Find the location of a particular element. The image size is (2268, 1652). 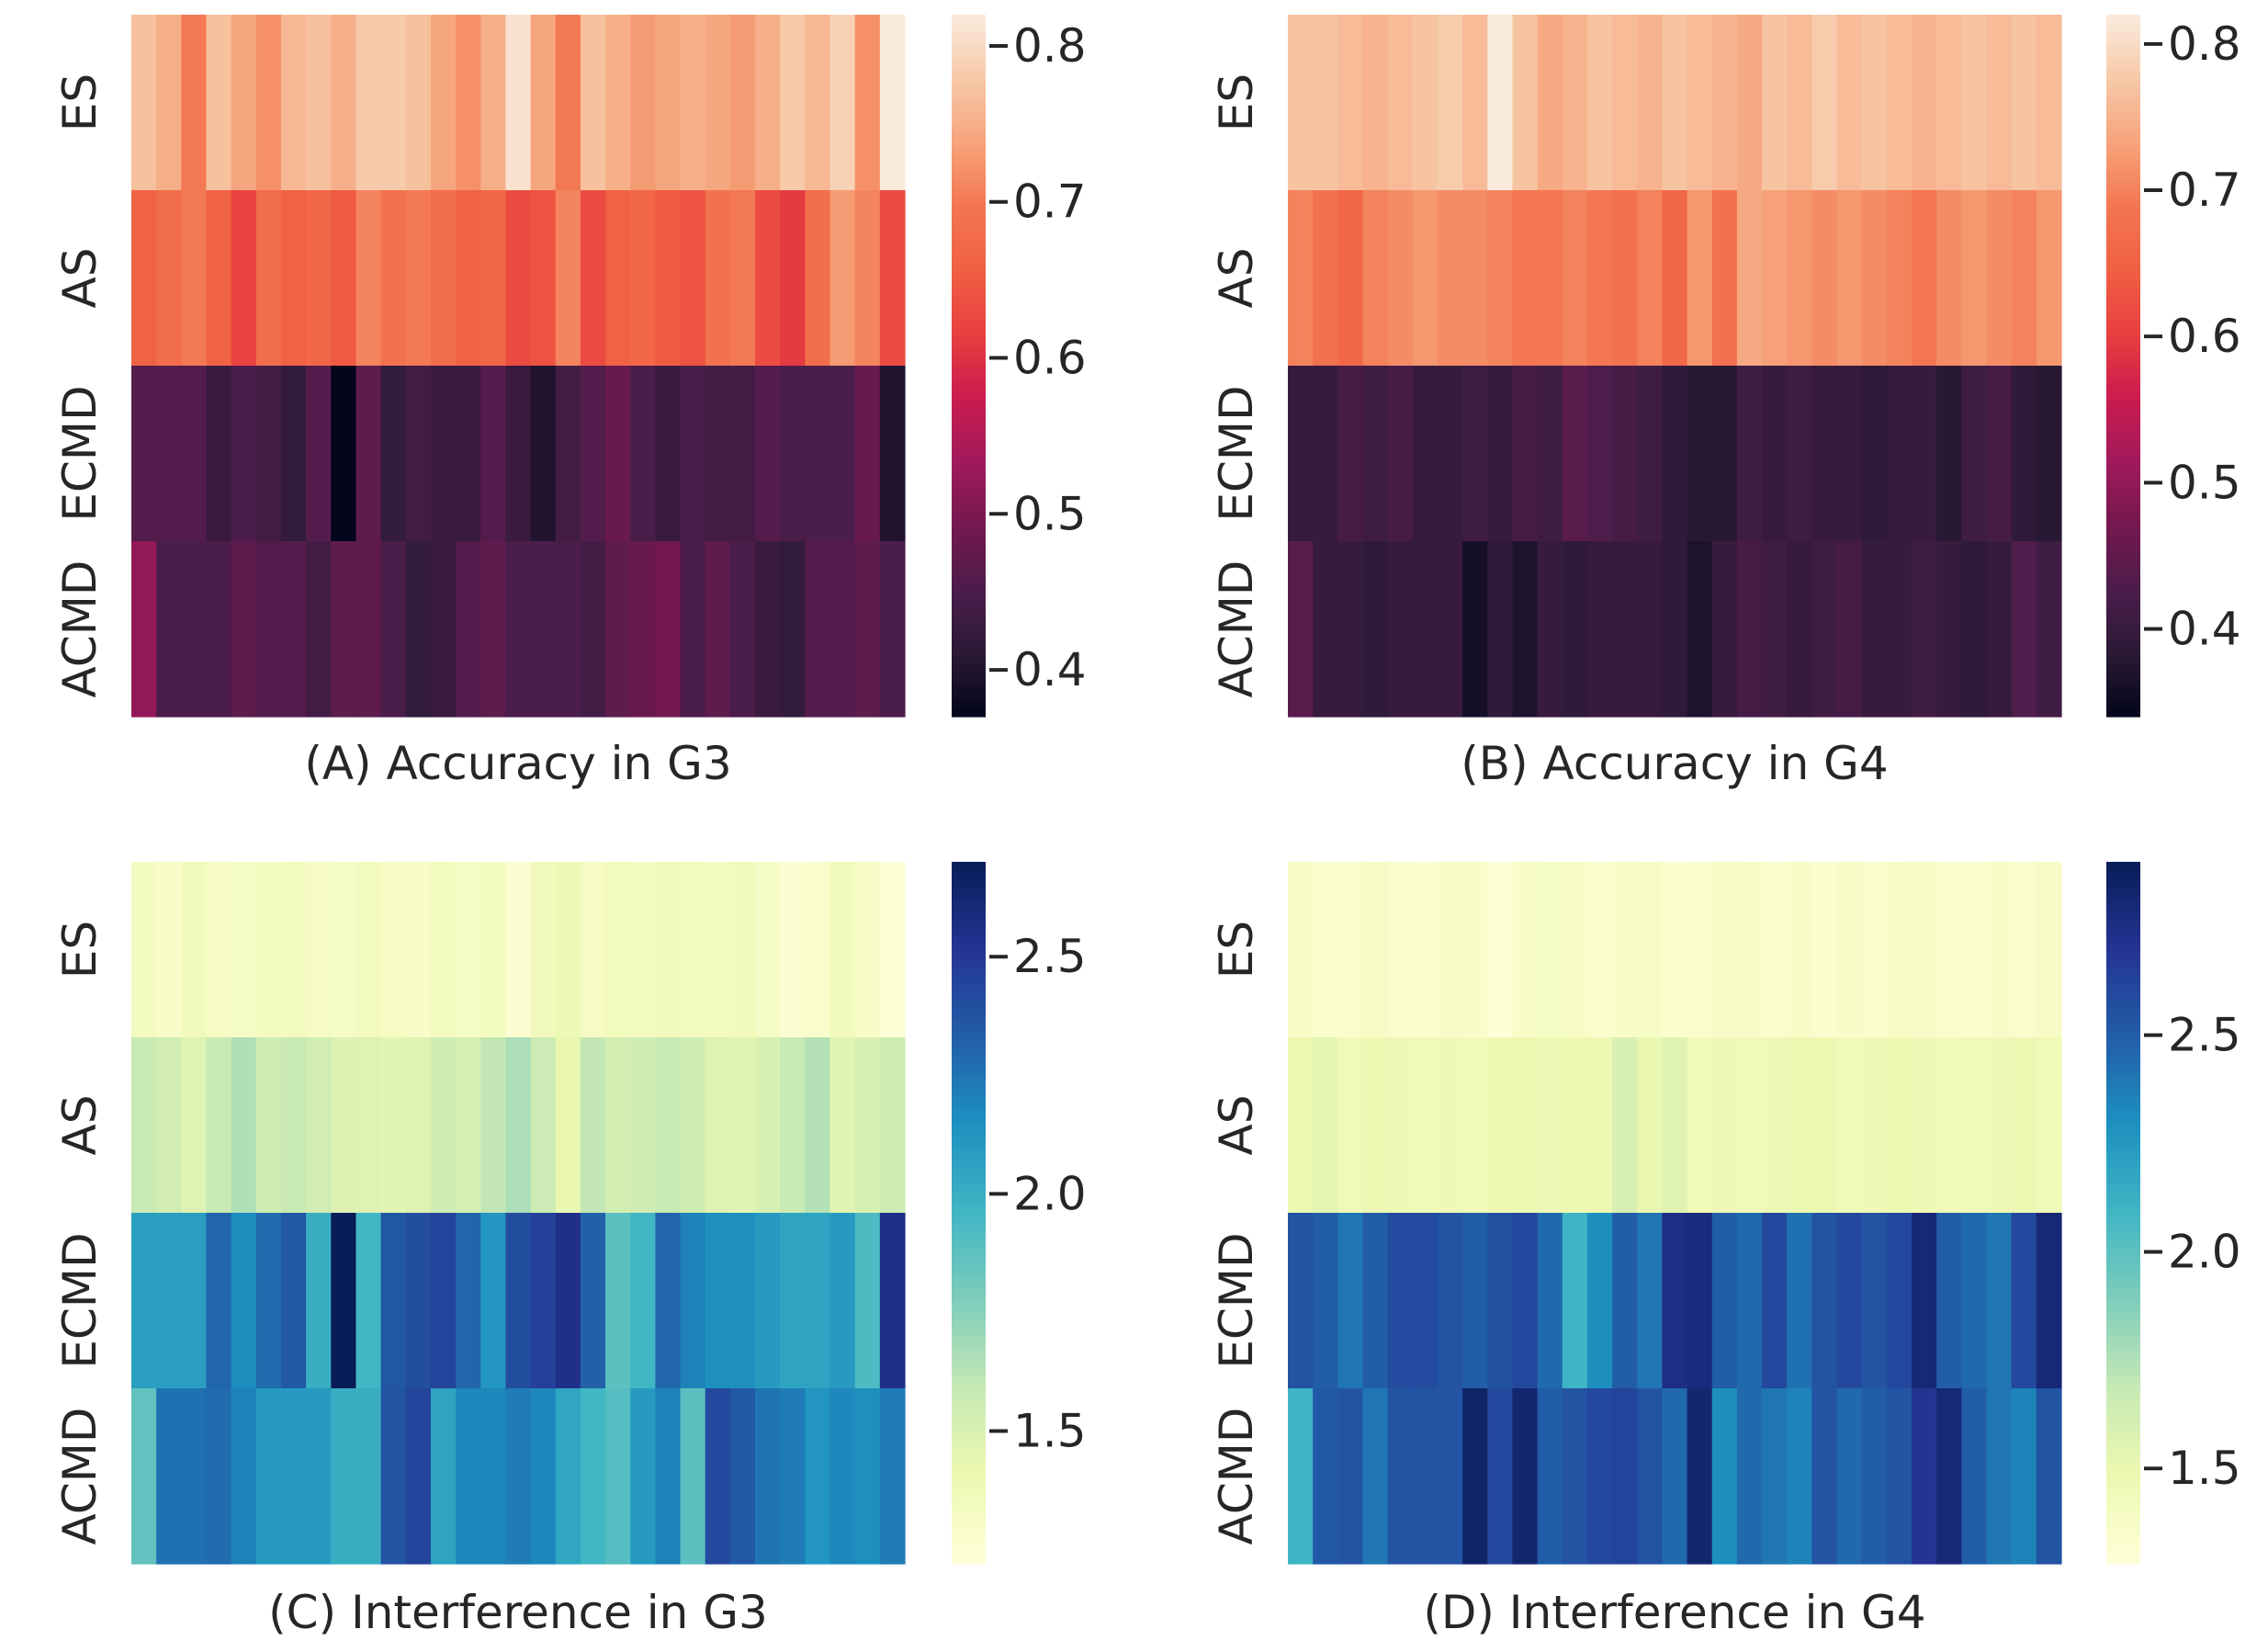

colorbar-tick-label: 0.6 is located at coordinates (2204, 336).